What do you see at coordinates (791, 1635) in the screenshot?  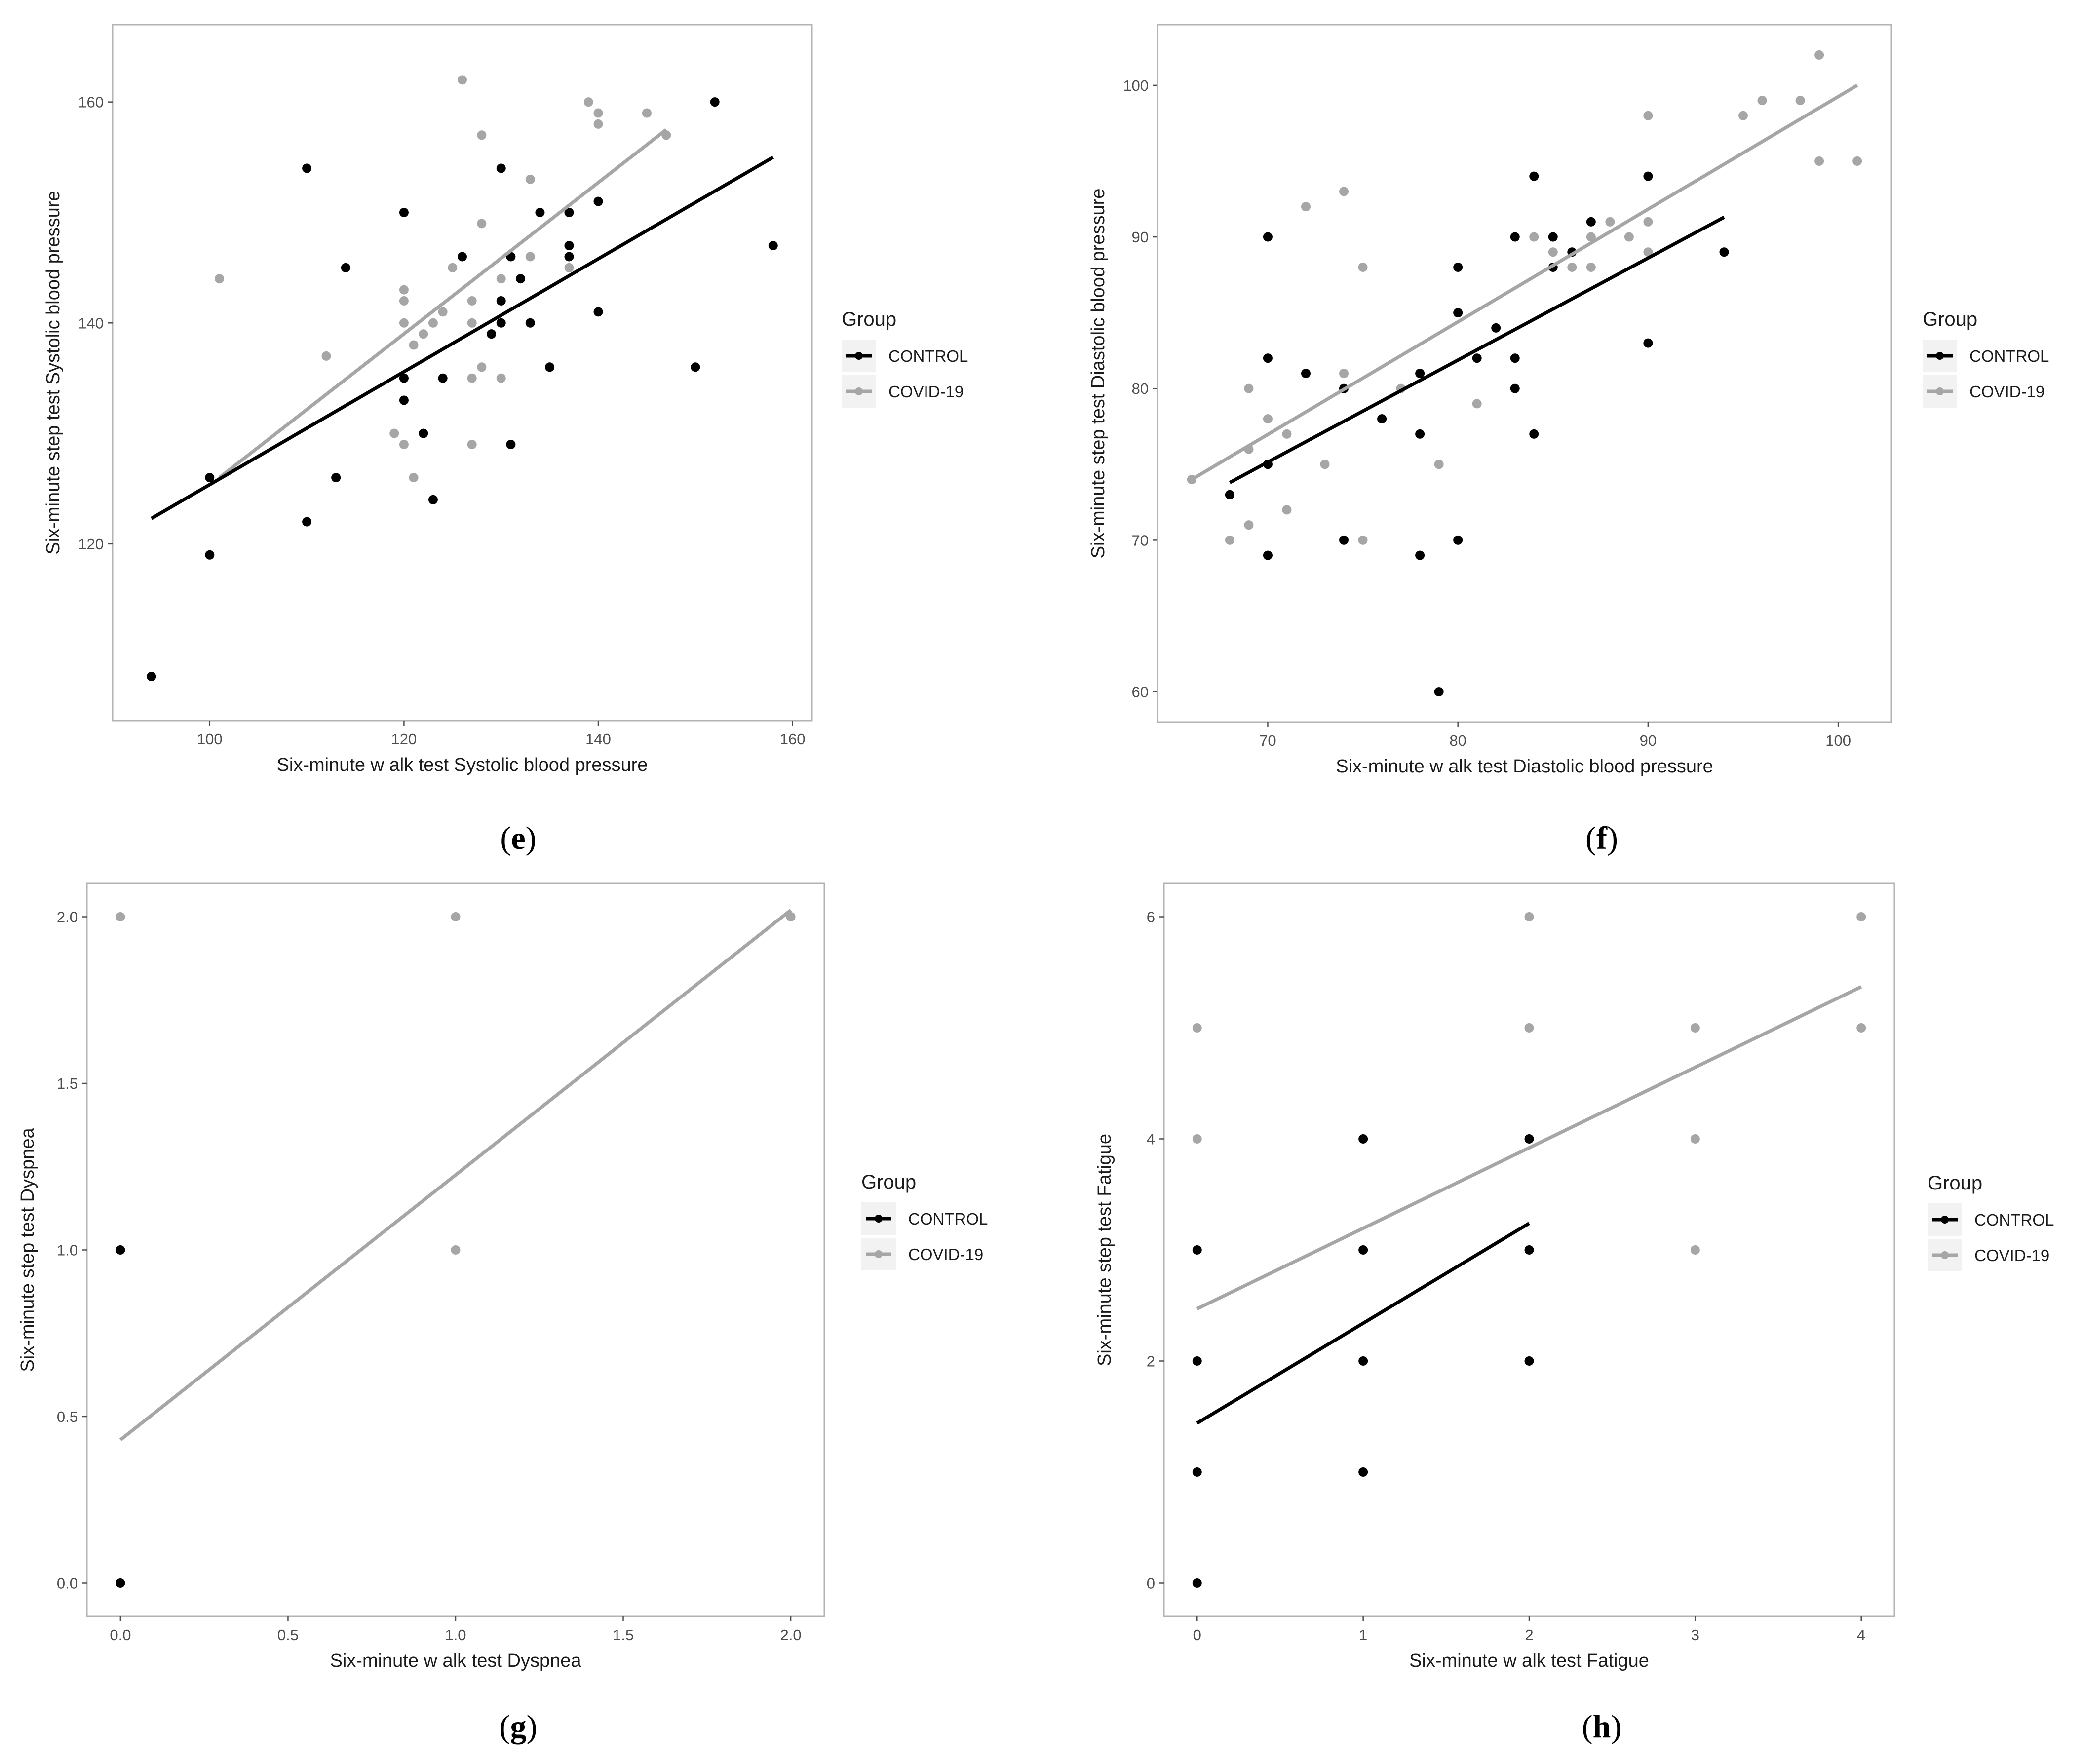 I see `x-tick-label: 2.0` at bounding box center [791, 1635].